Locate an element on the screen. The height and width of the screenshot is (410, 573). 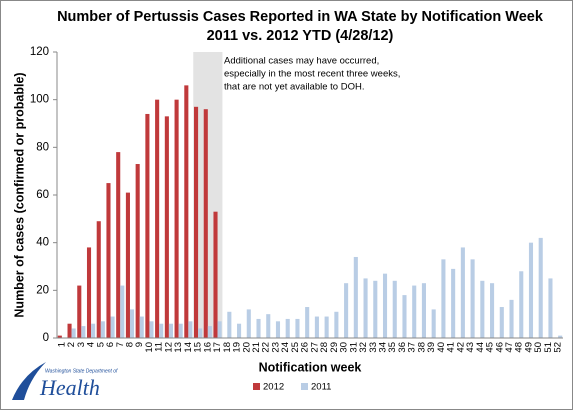
logo-text: Health is located at coordinates (69, 387).